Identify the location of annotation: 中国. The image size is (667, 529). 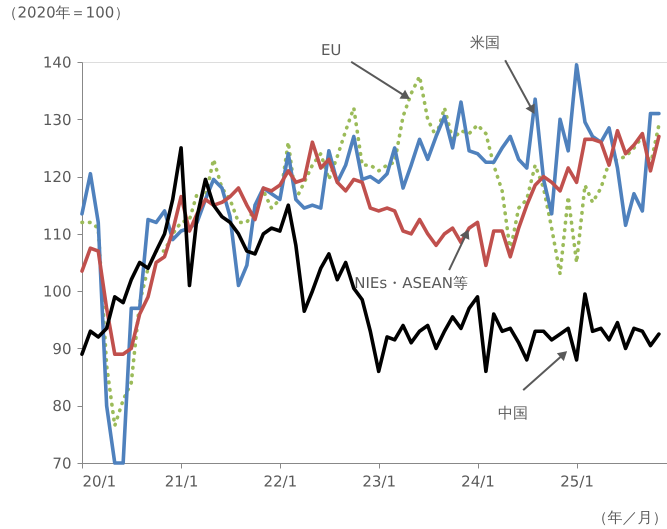
(513, 413).